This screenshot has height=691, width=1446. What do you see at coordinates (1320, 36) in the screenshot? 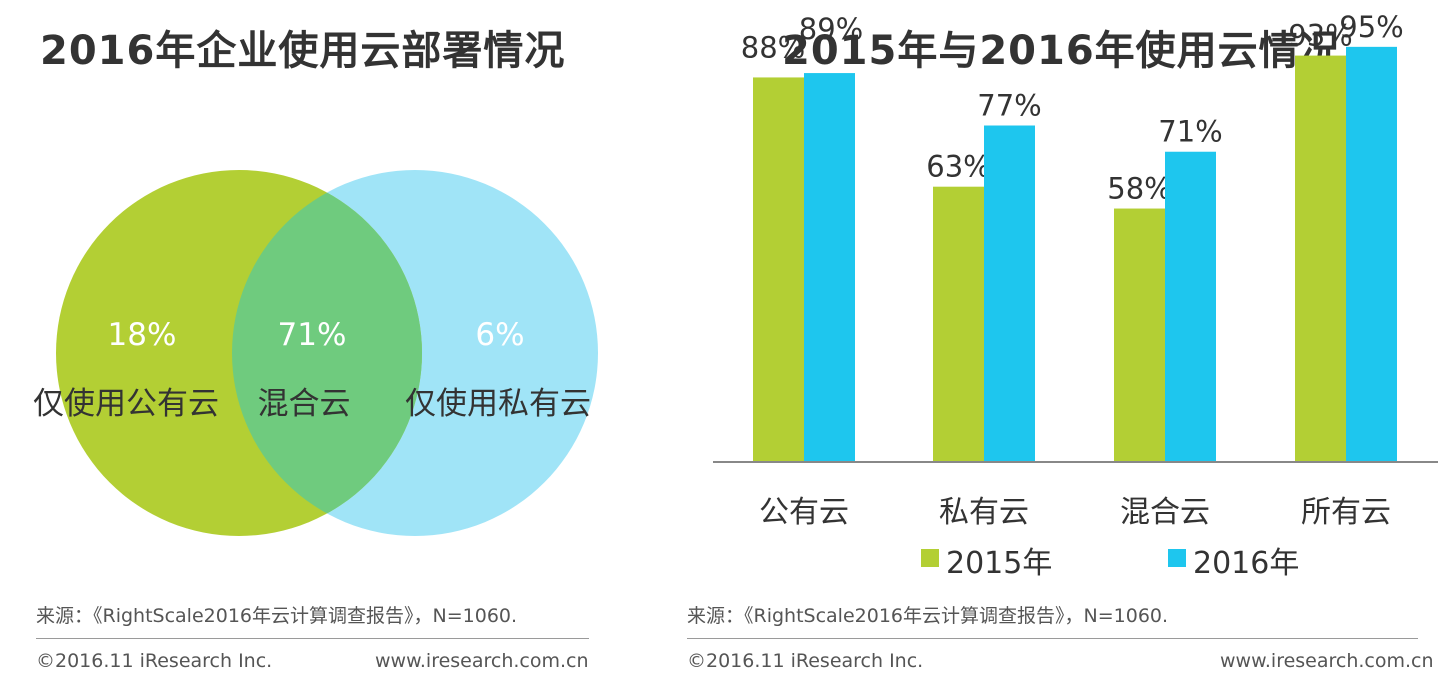
I see `data-label-2015-3: 93%` at bounding box center [1320, 36].